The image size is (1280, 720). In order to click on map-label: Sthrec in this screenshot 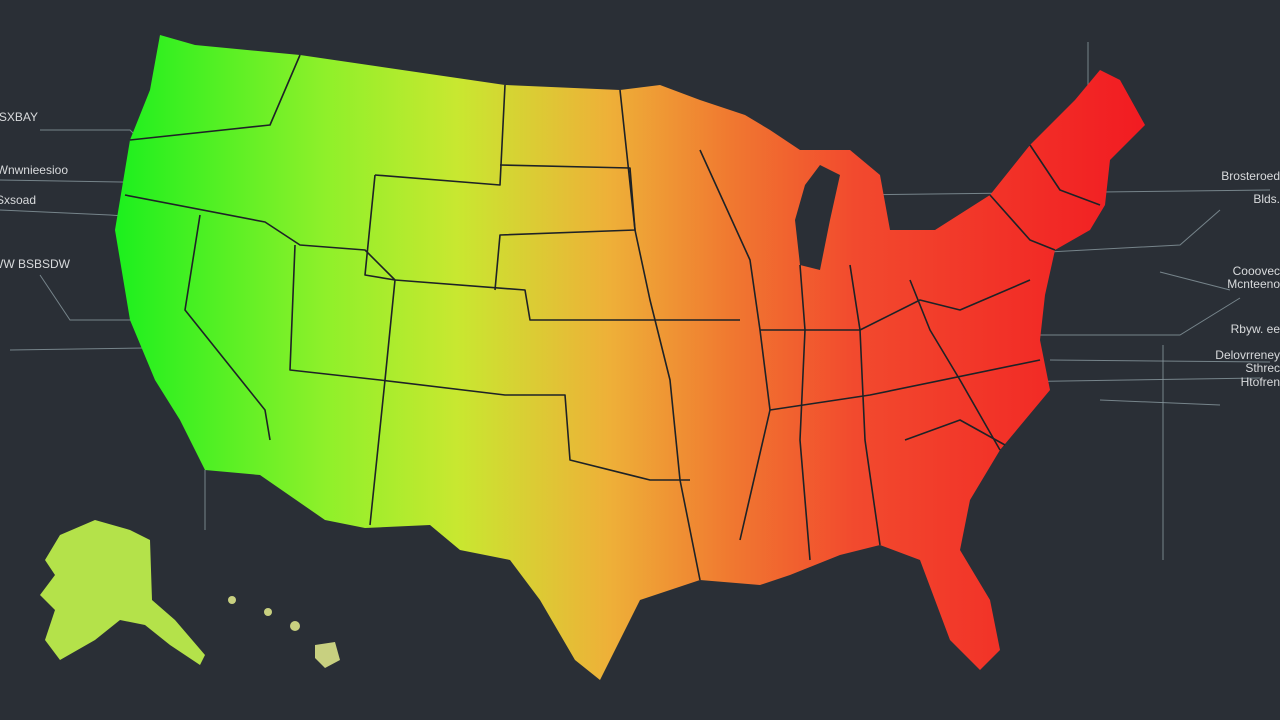, I will do `click(1262, 368)`.